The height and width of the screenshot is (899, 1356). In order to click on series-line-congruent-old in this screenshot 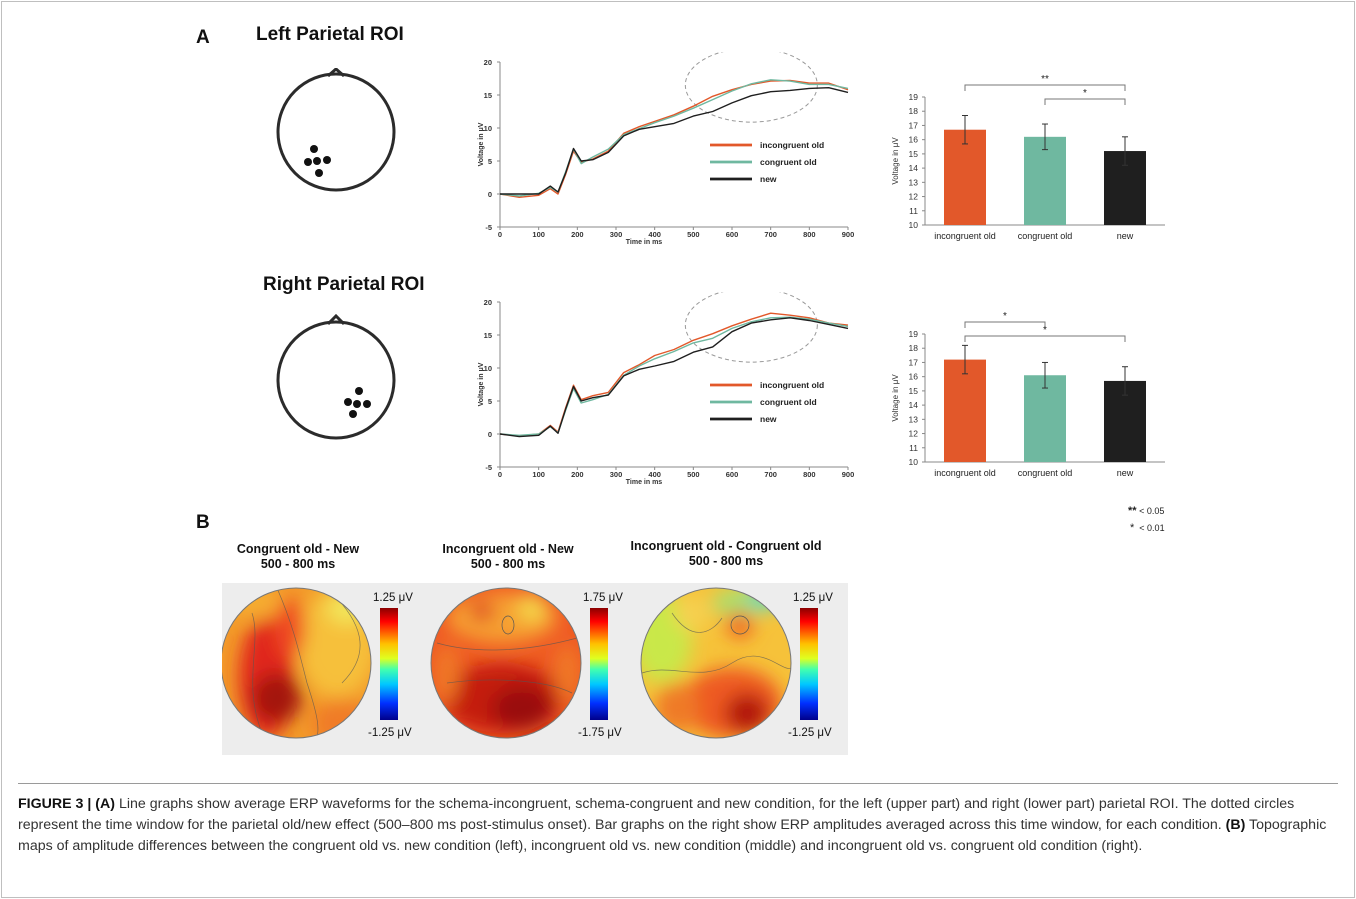, I will do `click(674, 138)`.